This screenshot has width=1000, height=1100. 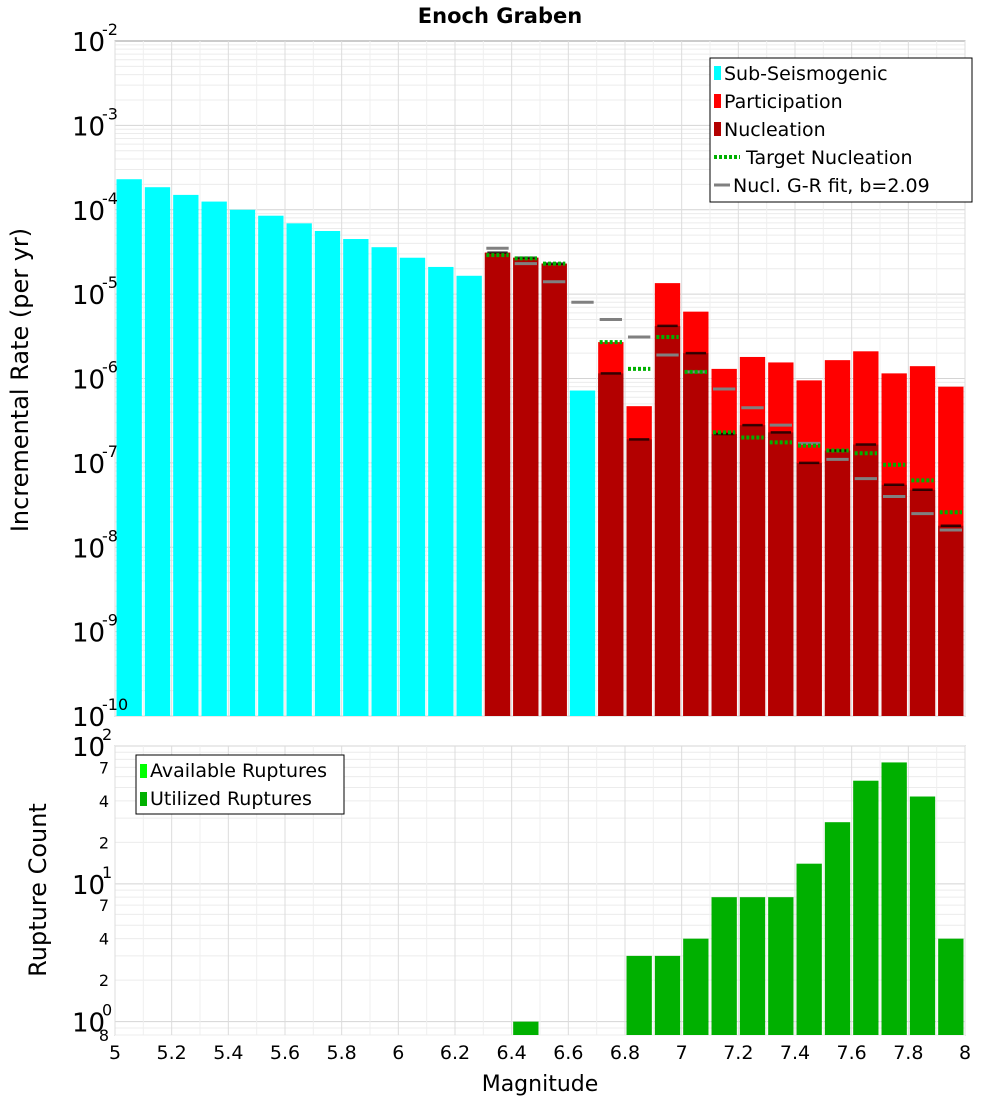 I want to click on x-tick-label: 5, so click(x=115, y=1053).